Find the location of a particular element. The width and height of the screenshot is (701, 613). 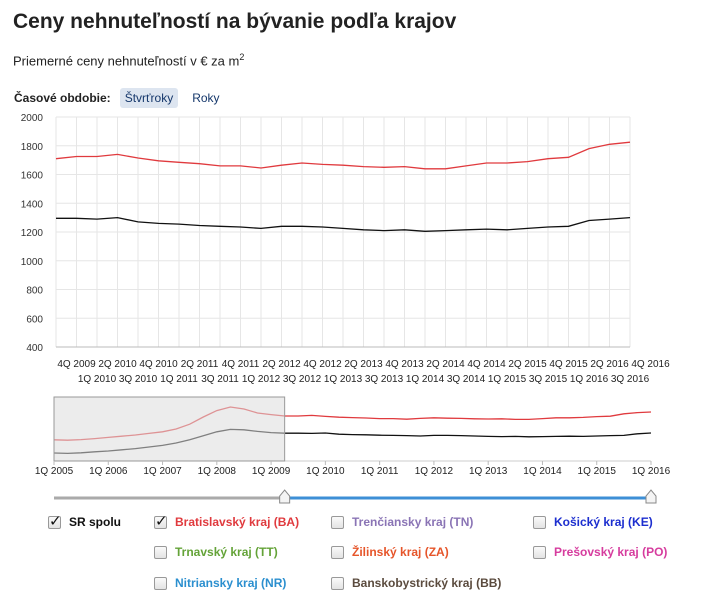

x-tick-label: 2Q 2015 is located at coordinates (527, 364).